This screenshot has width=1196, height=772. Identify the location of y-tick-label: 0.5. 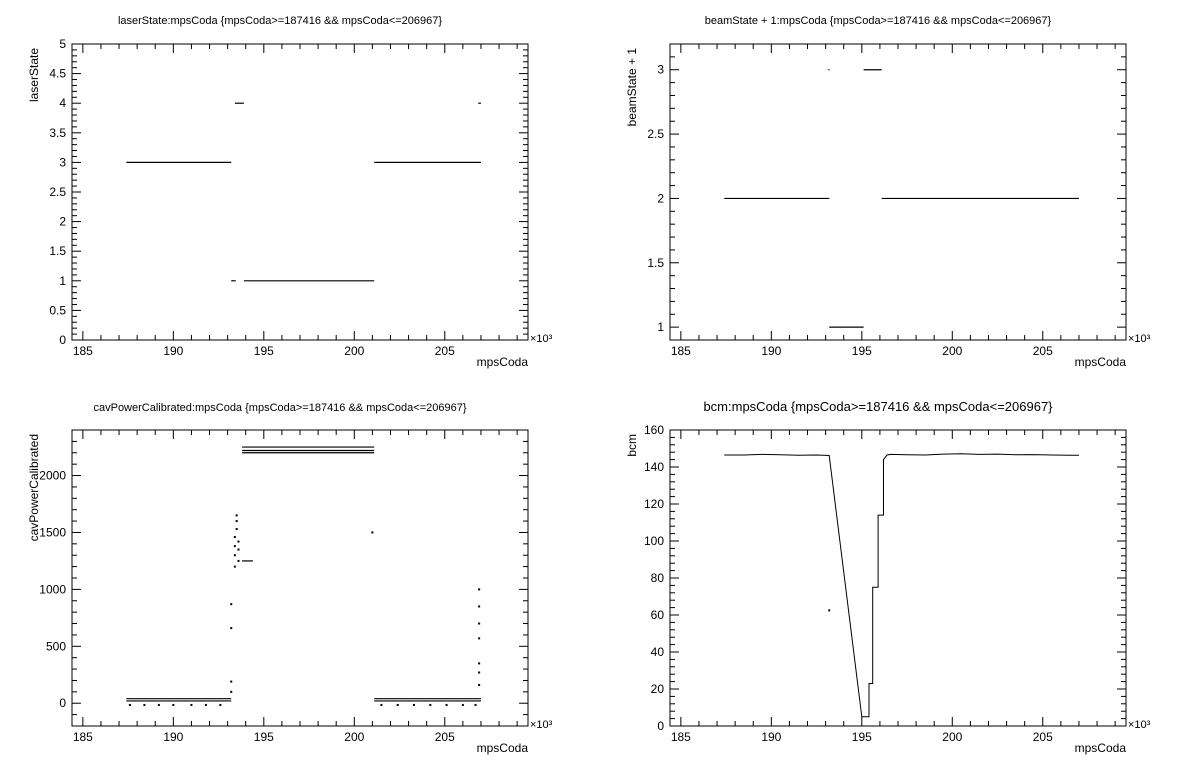
(57, 310).